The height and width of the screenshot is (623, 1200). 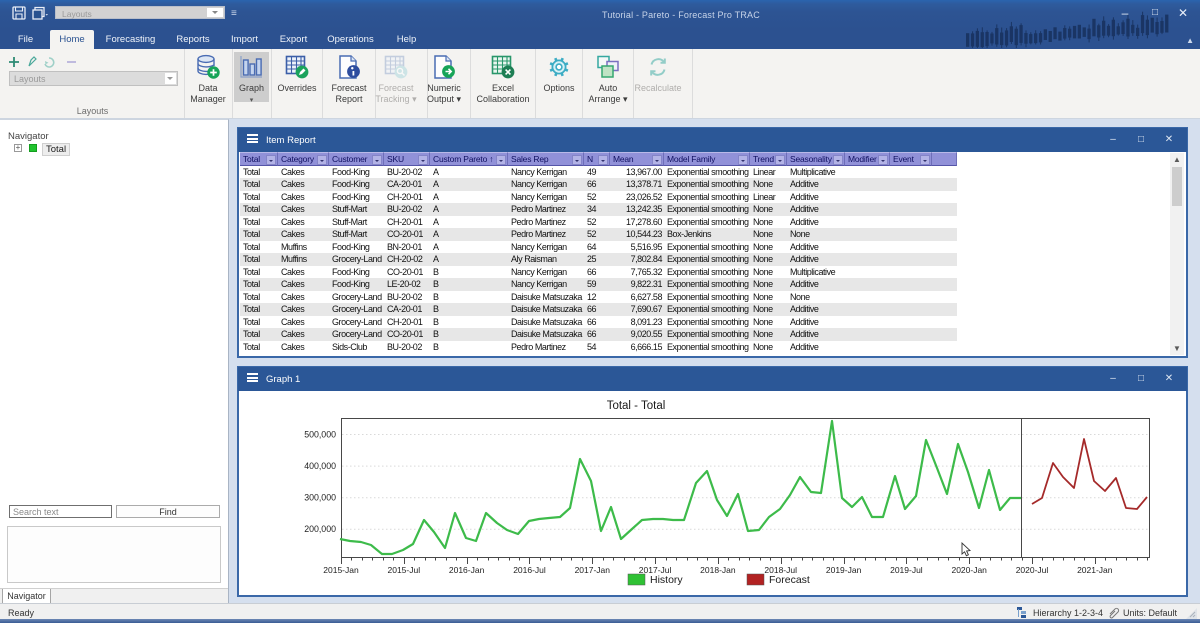 I want to click on svg-text: 2020-Jul, so click(x=1032, y=570).